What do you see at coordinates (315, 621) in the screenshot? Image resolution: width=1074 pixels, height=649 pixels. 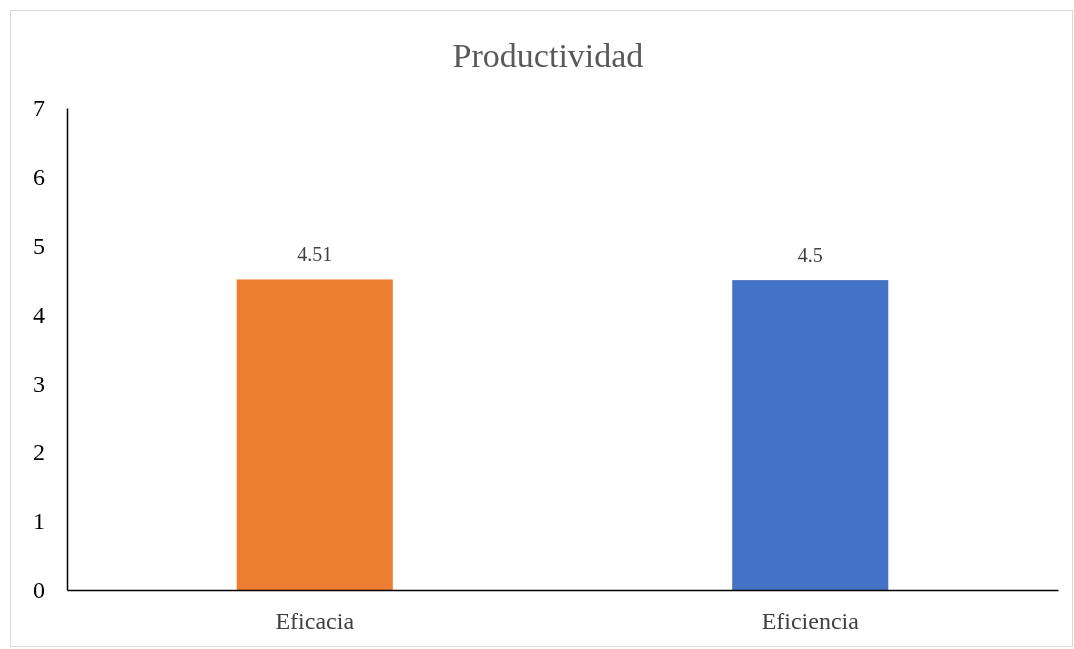 I see `x-tick-label: Eficacia` at bounding box center [315, 621].